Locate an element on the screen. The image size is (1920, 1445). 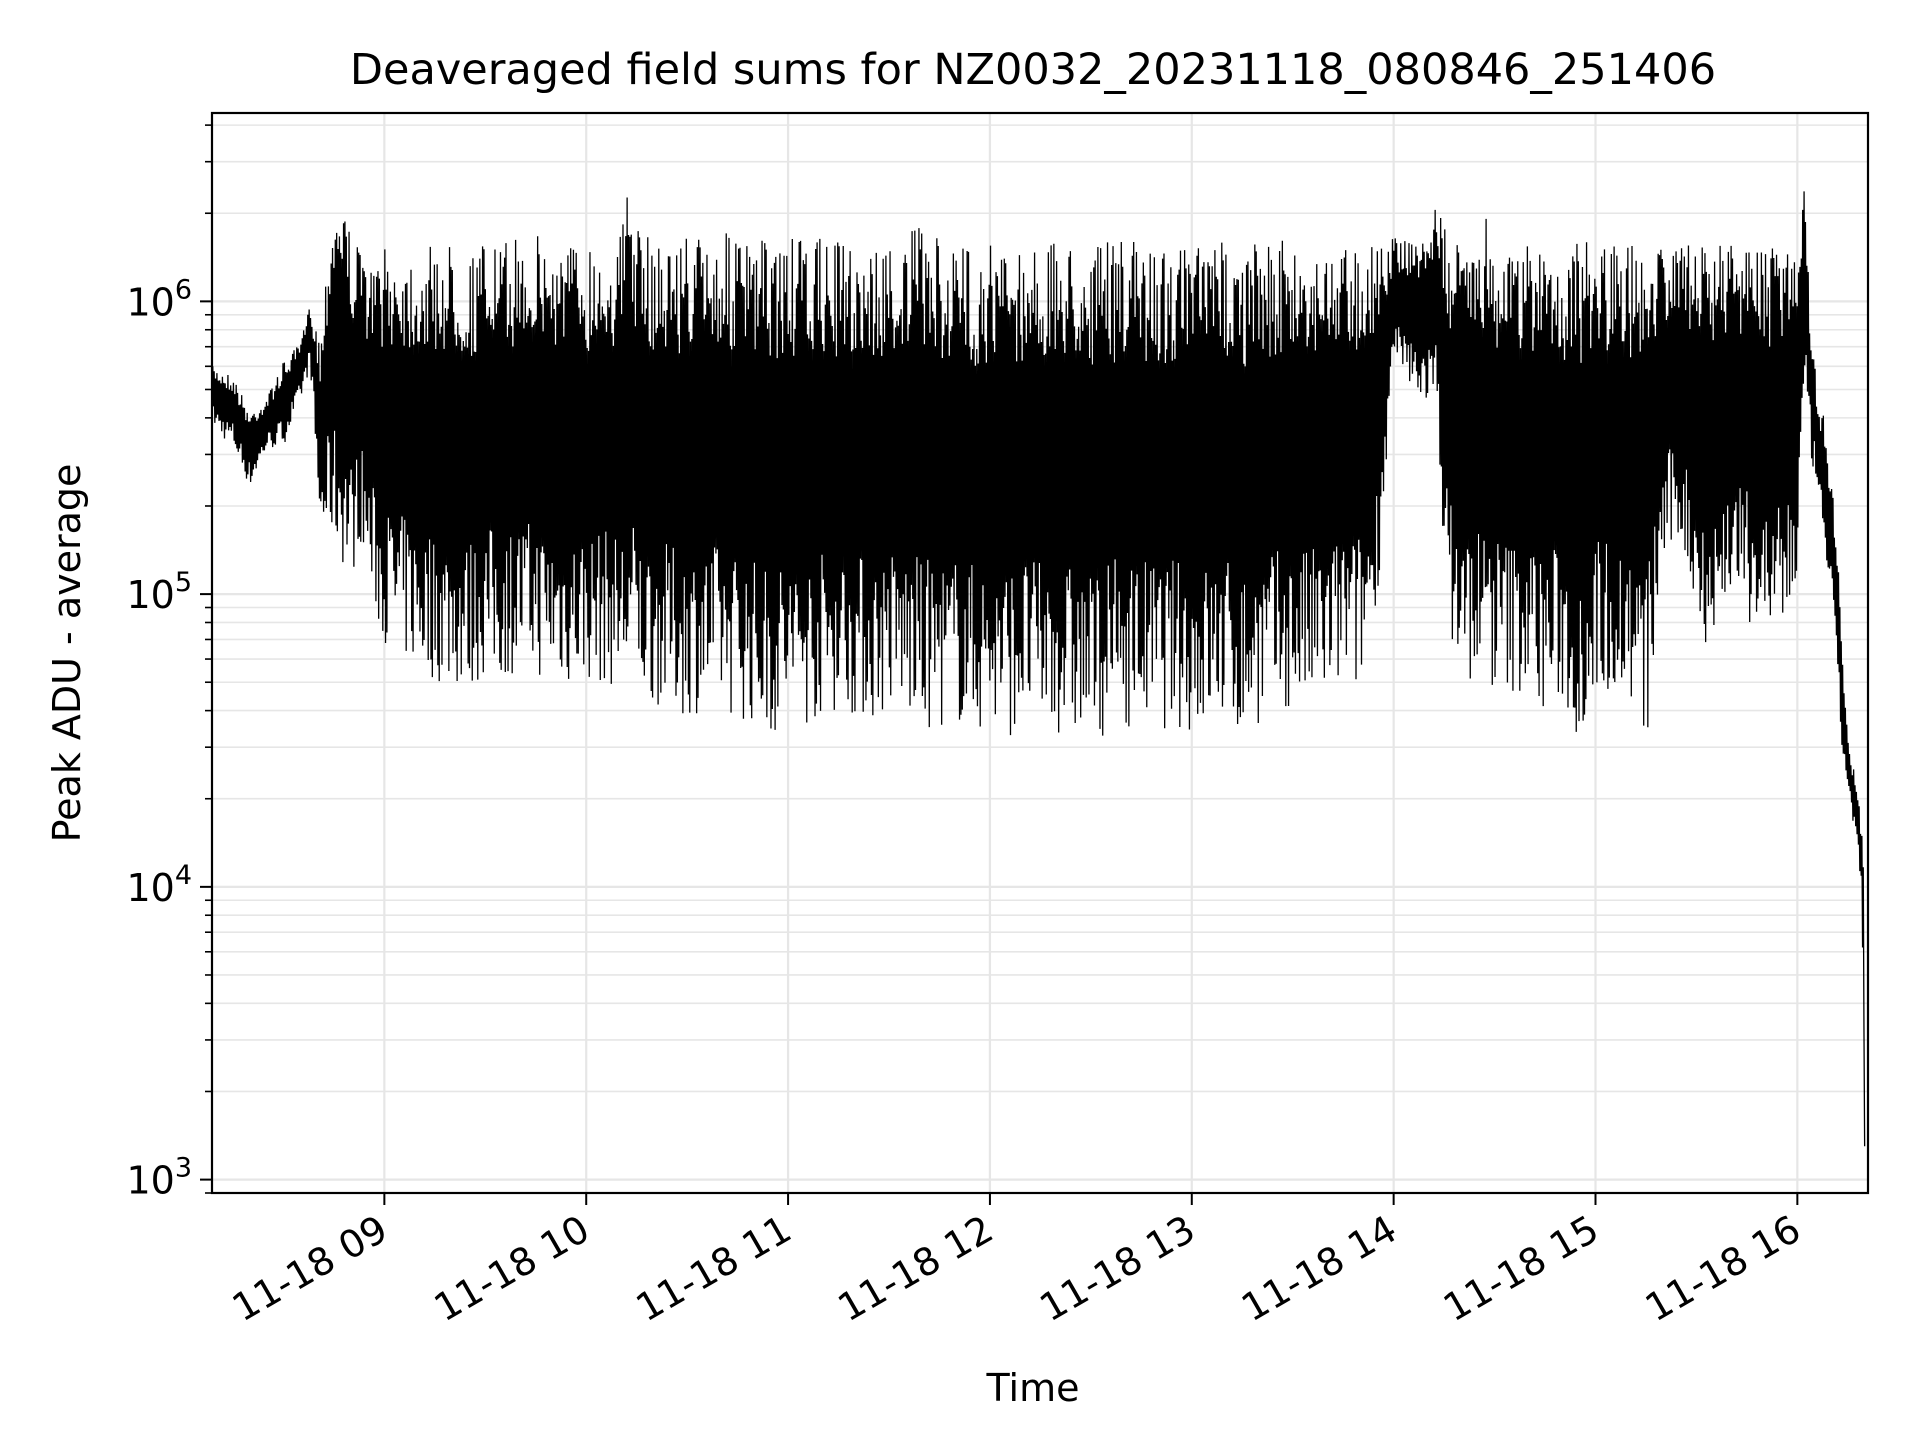
y-axis-label: Peak ADU - average is located at coordinates (67, 653).